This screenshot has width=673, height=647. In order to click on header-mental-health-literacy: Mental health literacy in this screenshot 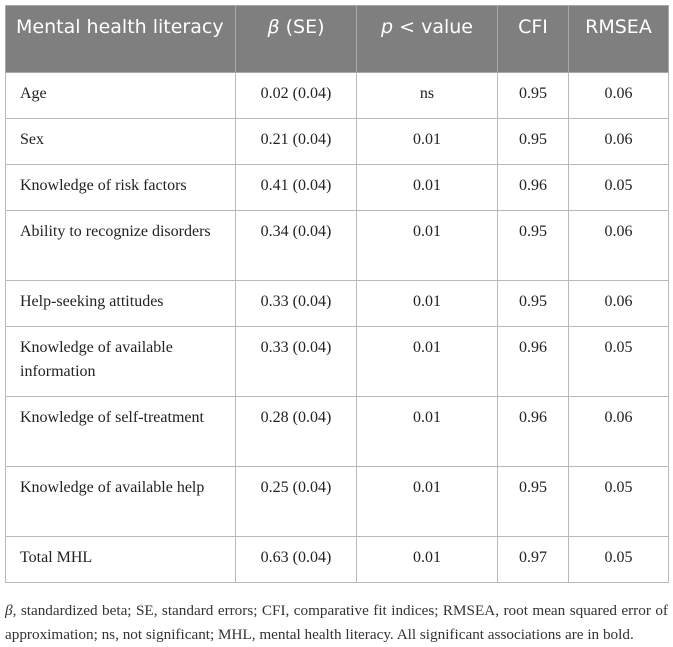, I will do `click(120, 39)`.